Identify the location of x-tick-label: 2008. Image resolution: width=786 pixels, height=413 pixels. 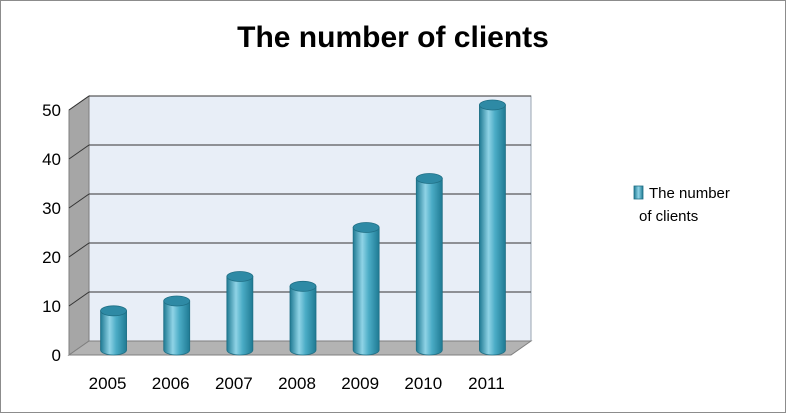
(297, 383).